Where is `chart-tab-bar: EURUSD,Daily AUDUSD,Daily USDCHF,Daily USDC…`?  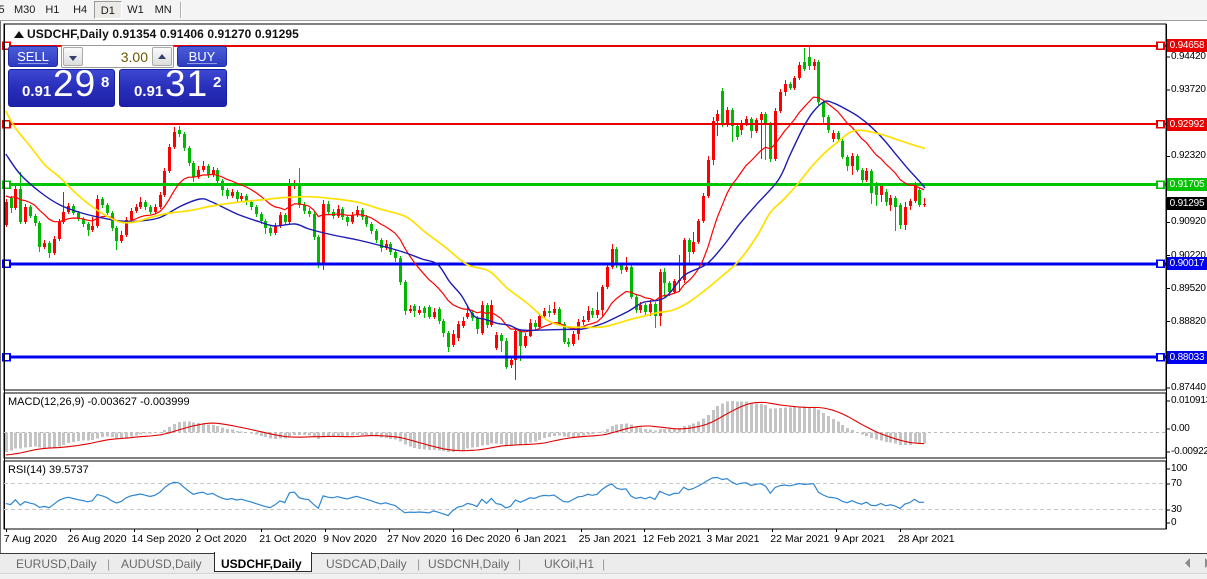 chart-tab-bar: EURUSD,Daily AUDUSD,Daily USDCHF,Daily USDC… is located at coordinates (603, 562).